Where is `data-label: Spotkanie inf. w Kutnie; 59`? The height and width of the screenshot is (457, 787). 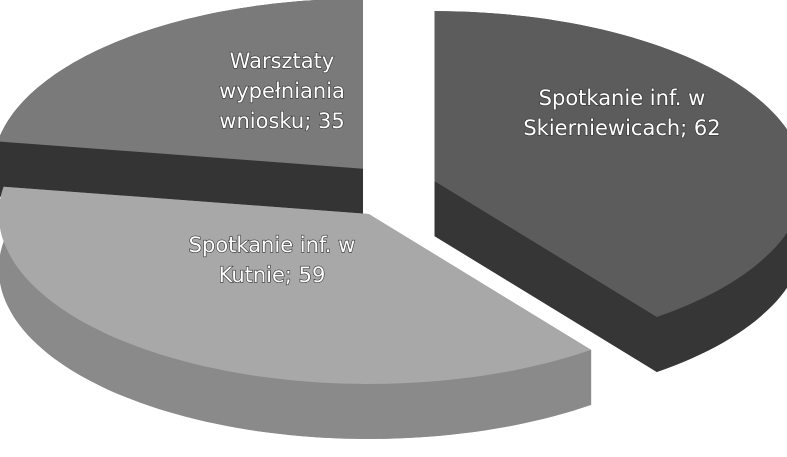 data-label: Spotkanie inf. w Kutnie; 59 is located at coordinates (272, 260).